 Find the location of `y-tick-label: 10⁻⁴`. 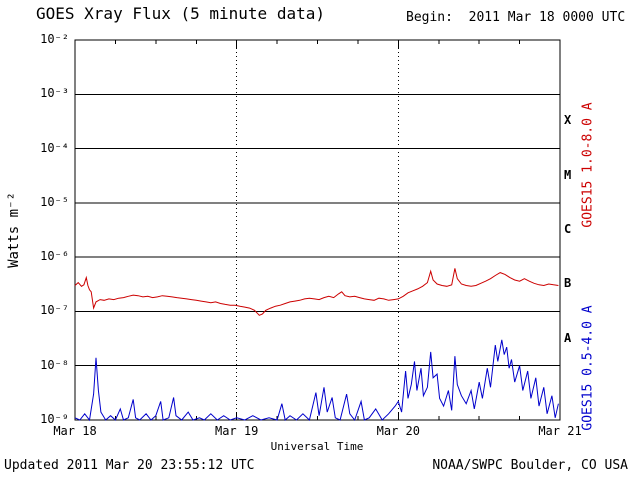

y-tick-label: 10⁻⁴ is located at coordinates (54, 147).